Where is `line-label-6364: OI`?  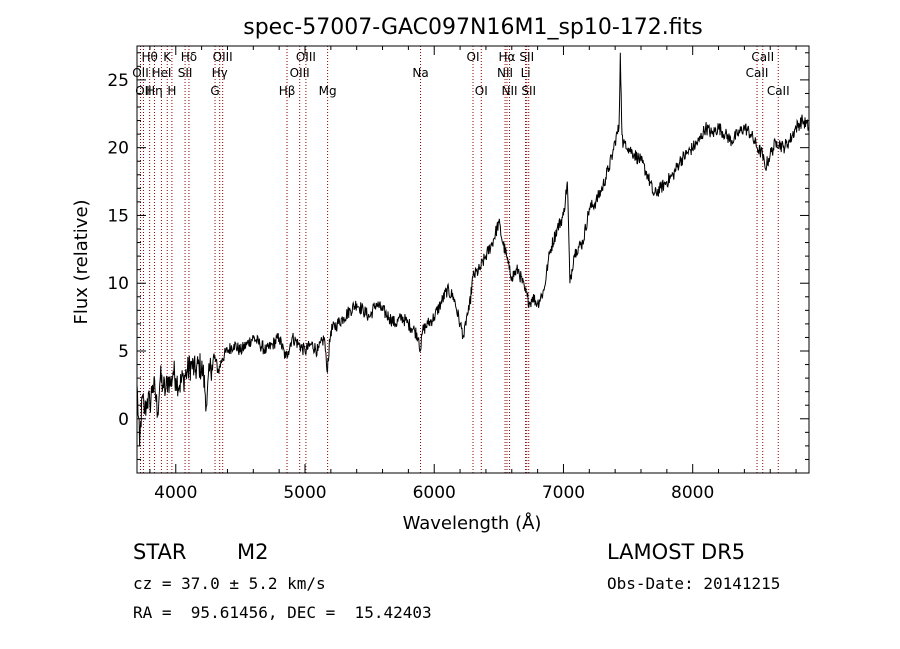 line-label-6364: OI is located at coordinates (481, 91).